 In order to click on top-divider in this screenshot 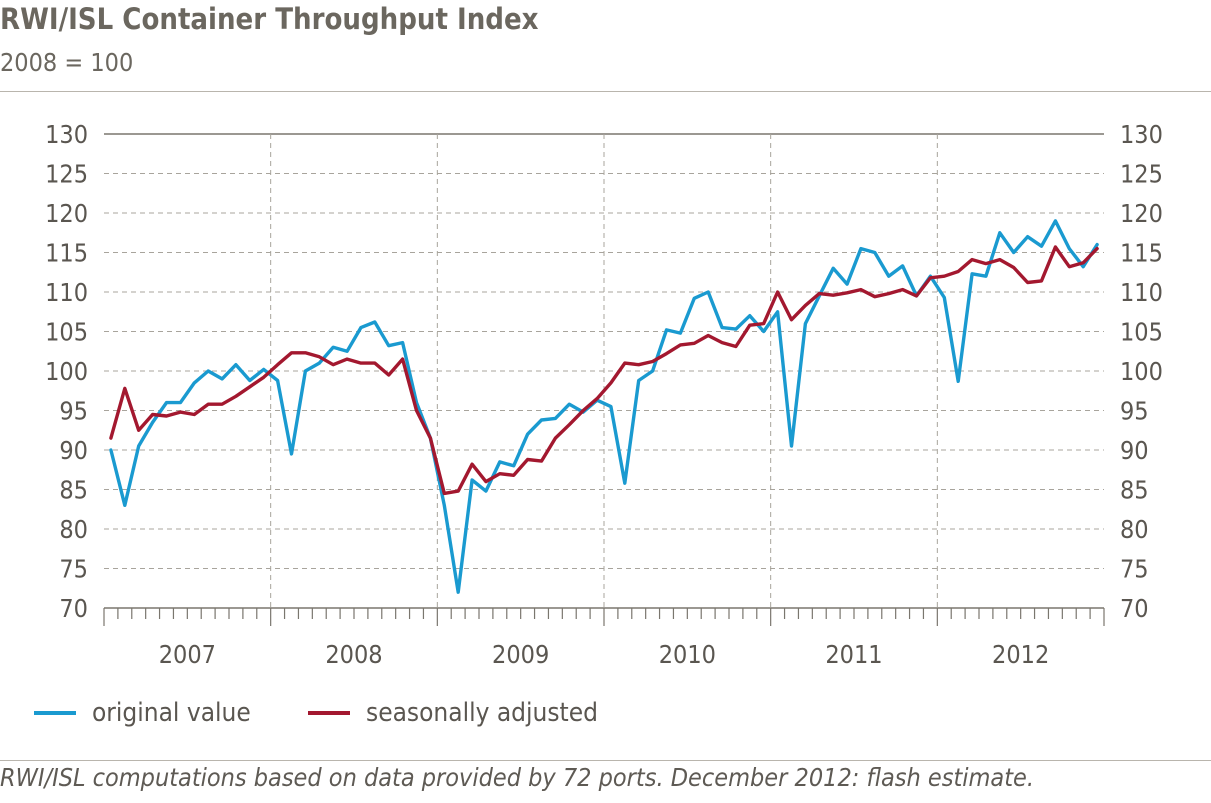, I will do `click(605, 91)`.